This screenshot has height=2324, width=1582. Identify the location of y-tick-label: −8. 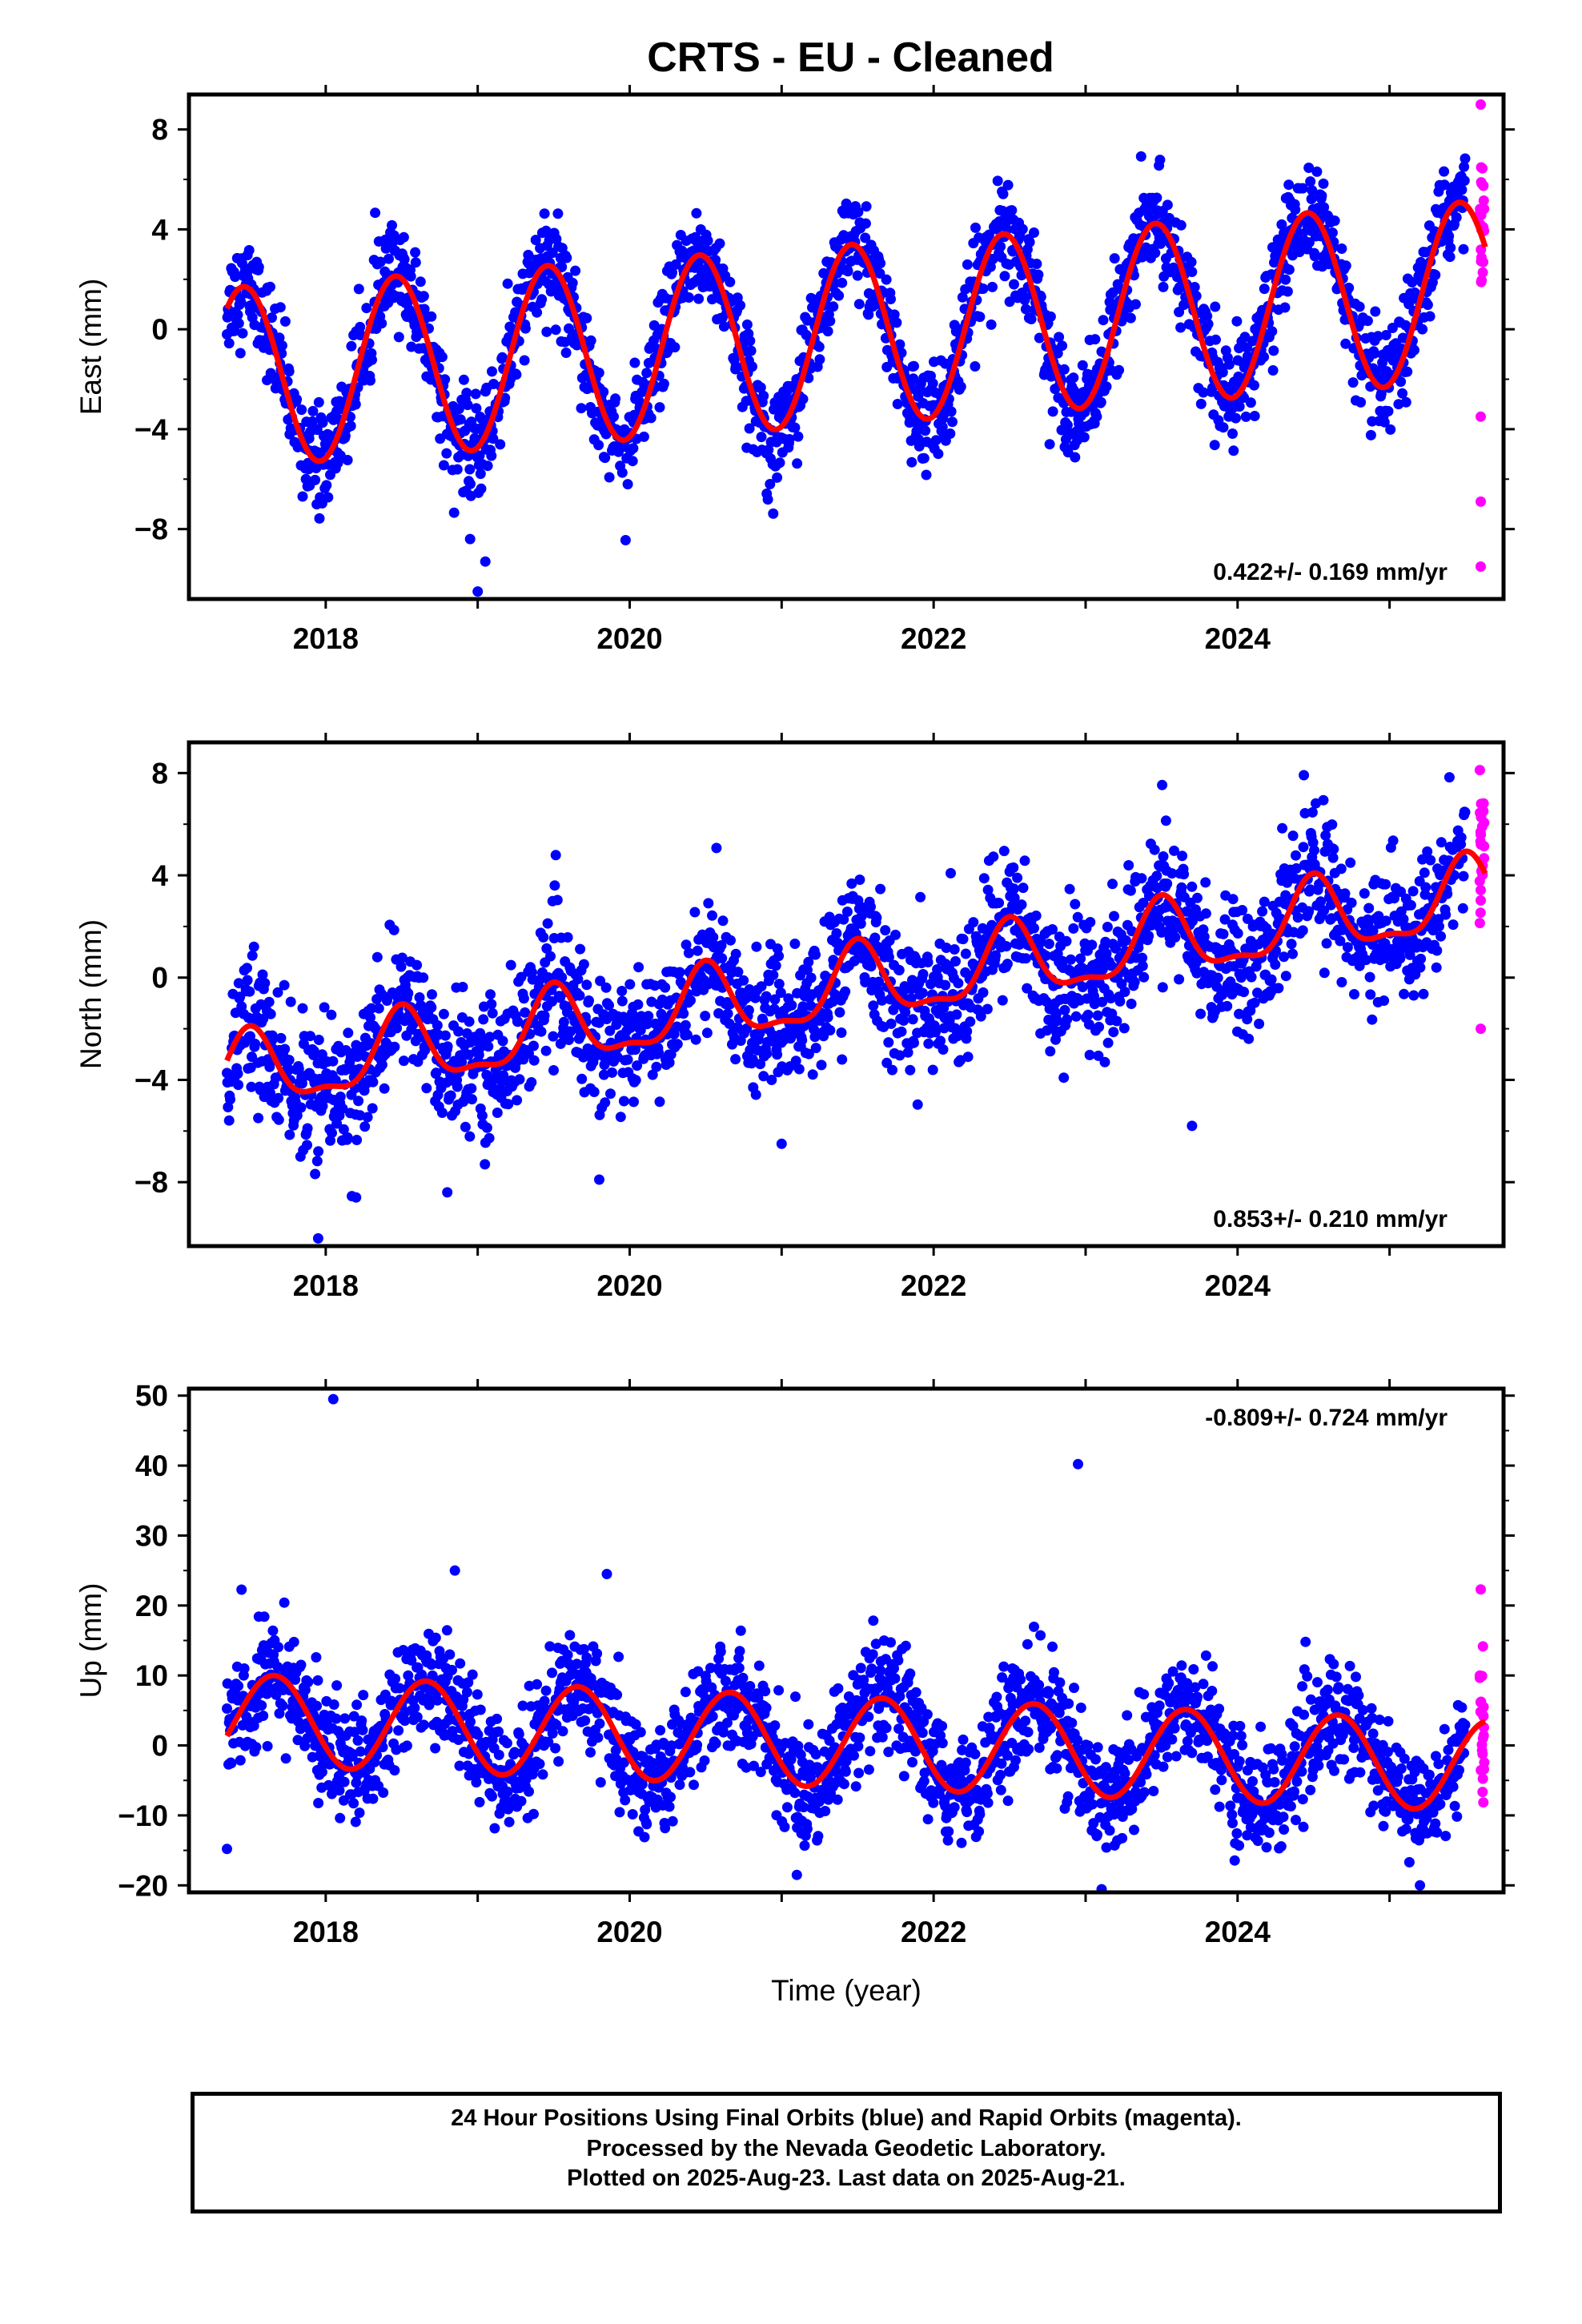
(151, 529).